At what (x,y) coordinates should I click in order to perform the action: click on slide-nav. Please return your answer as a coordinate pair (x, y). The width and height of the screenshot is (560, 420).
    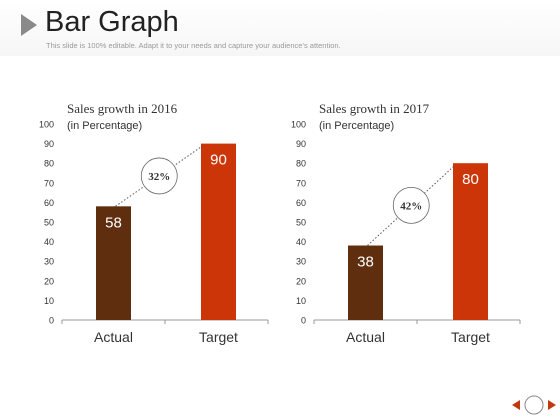
    Looking at the image, I should click on (534, 405).